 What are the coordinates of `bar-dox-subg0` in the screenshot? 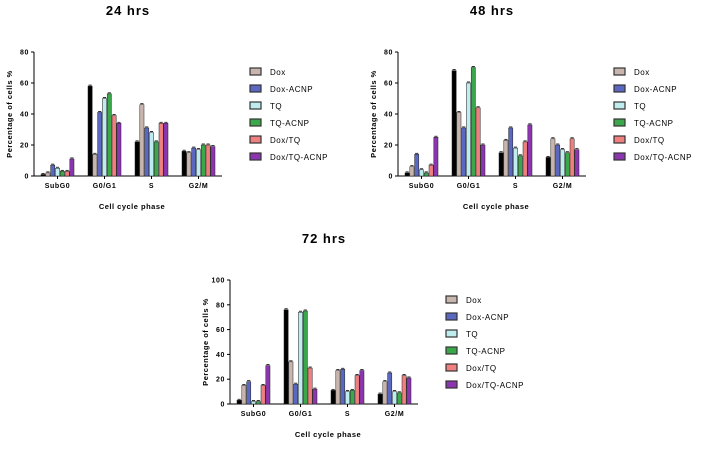 It's located at (412, 171).